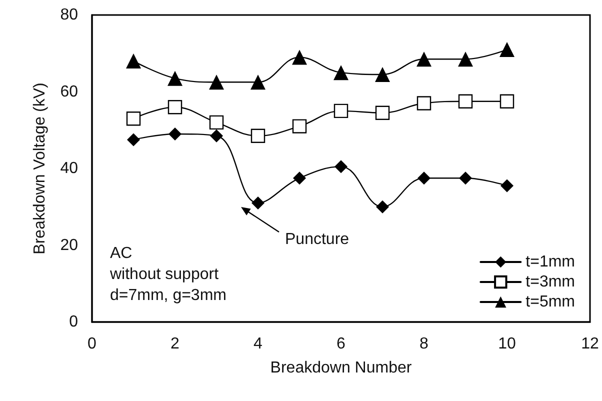 This screenshot has width=602, height=401. Describe the element at coordinates (550, 262) in the screenshot. I see `legend-label: t=1mm` at that location.